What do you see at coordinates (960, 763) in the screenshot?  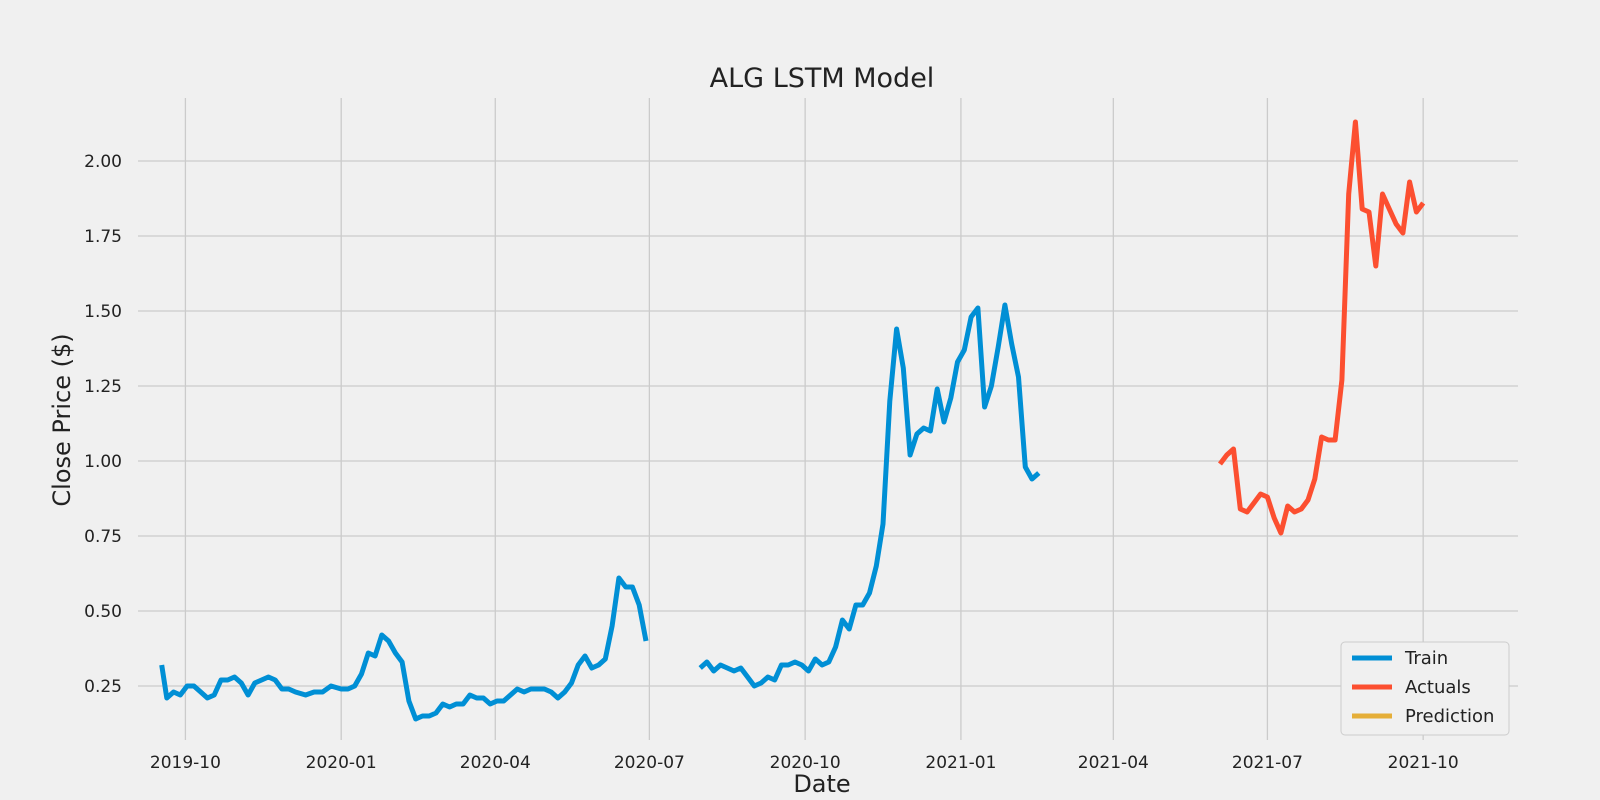 I see `x-tick-label: 2021-01` at bounding box center [960, 763].